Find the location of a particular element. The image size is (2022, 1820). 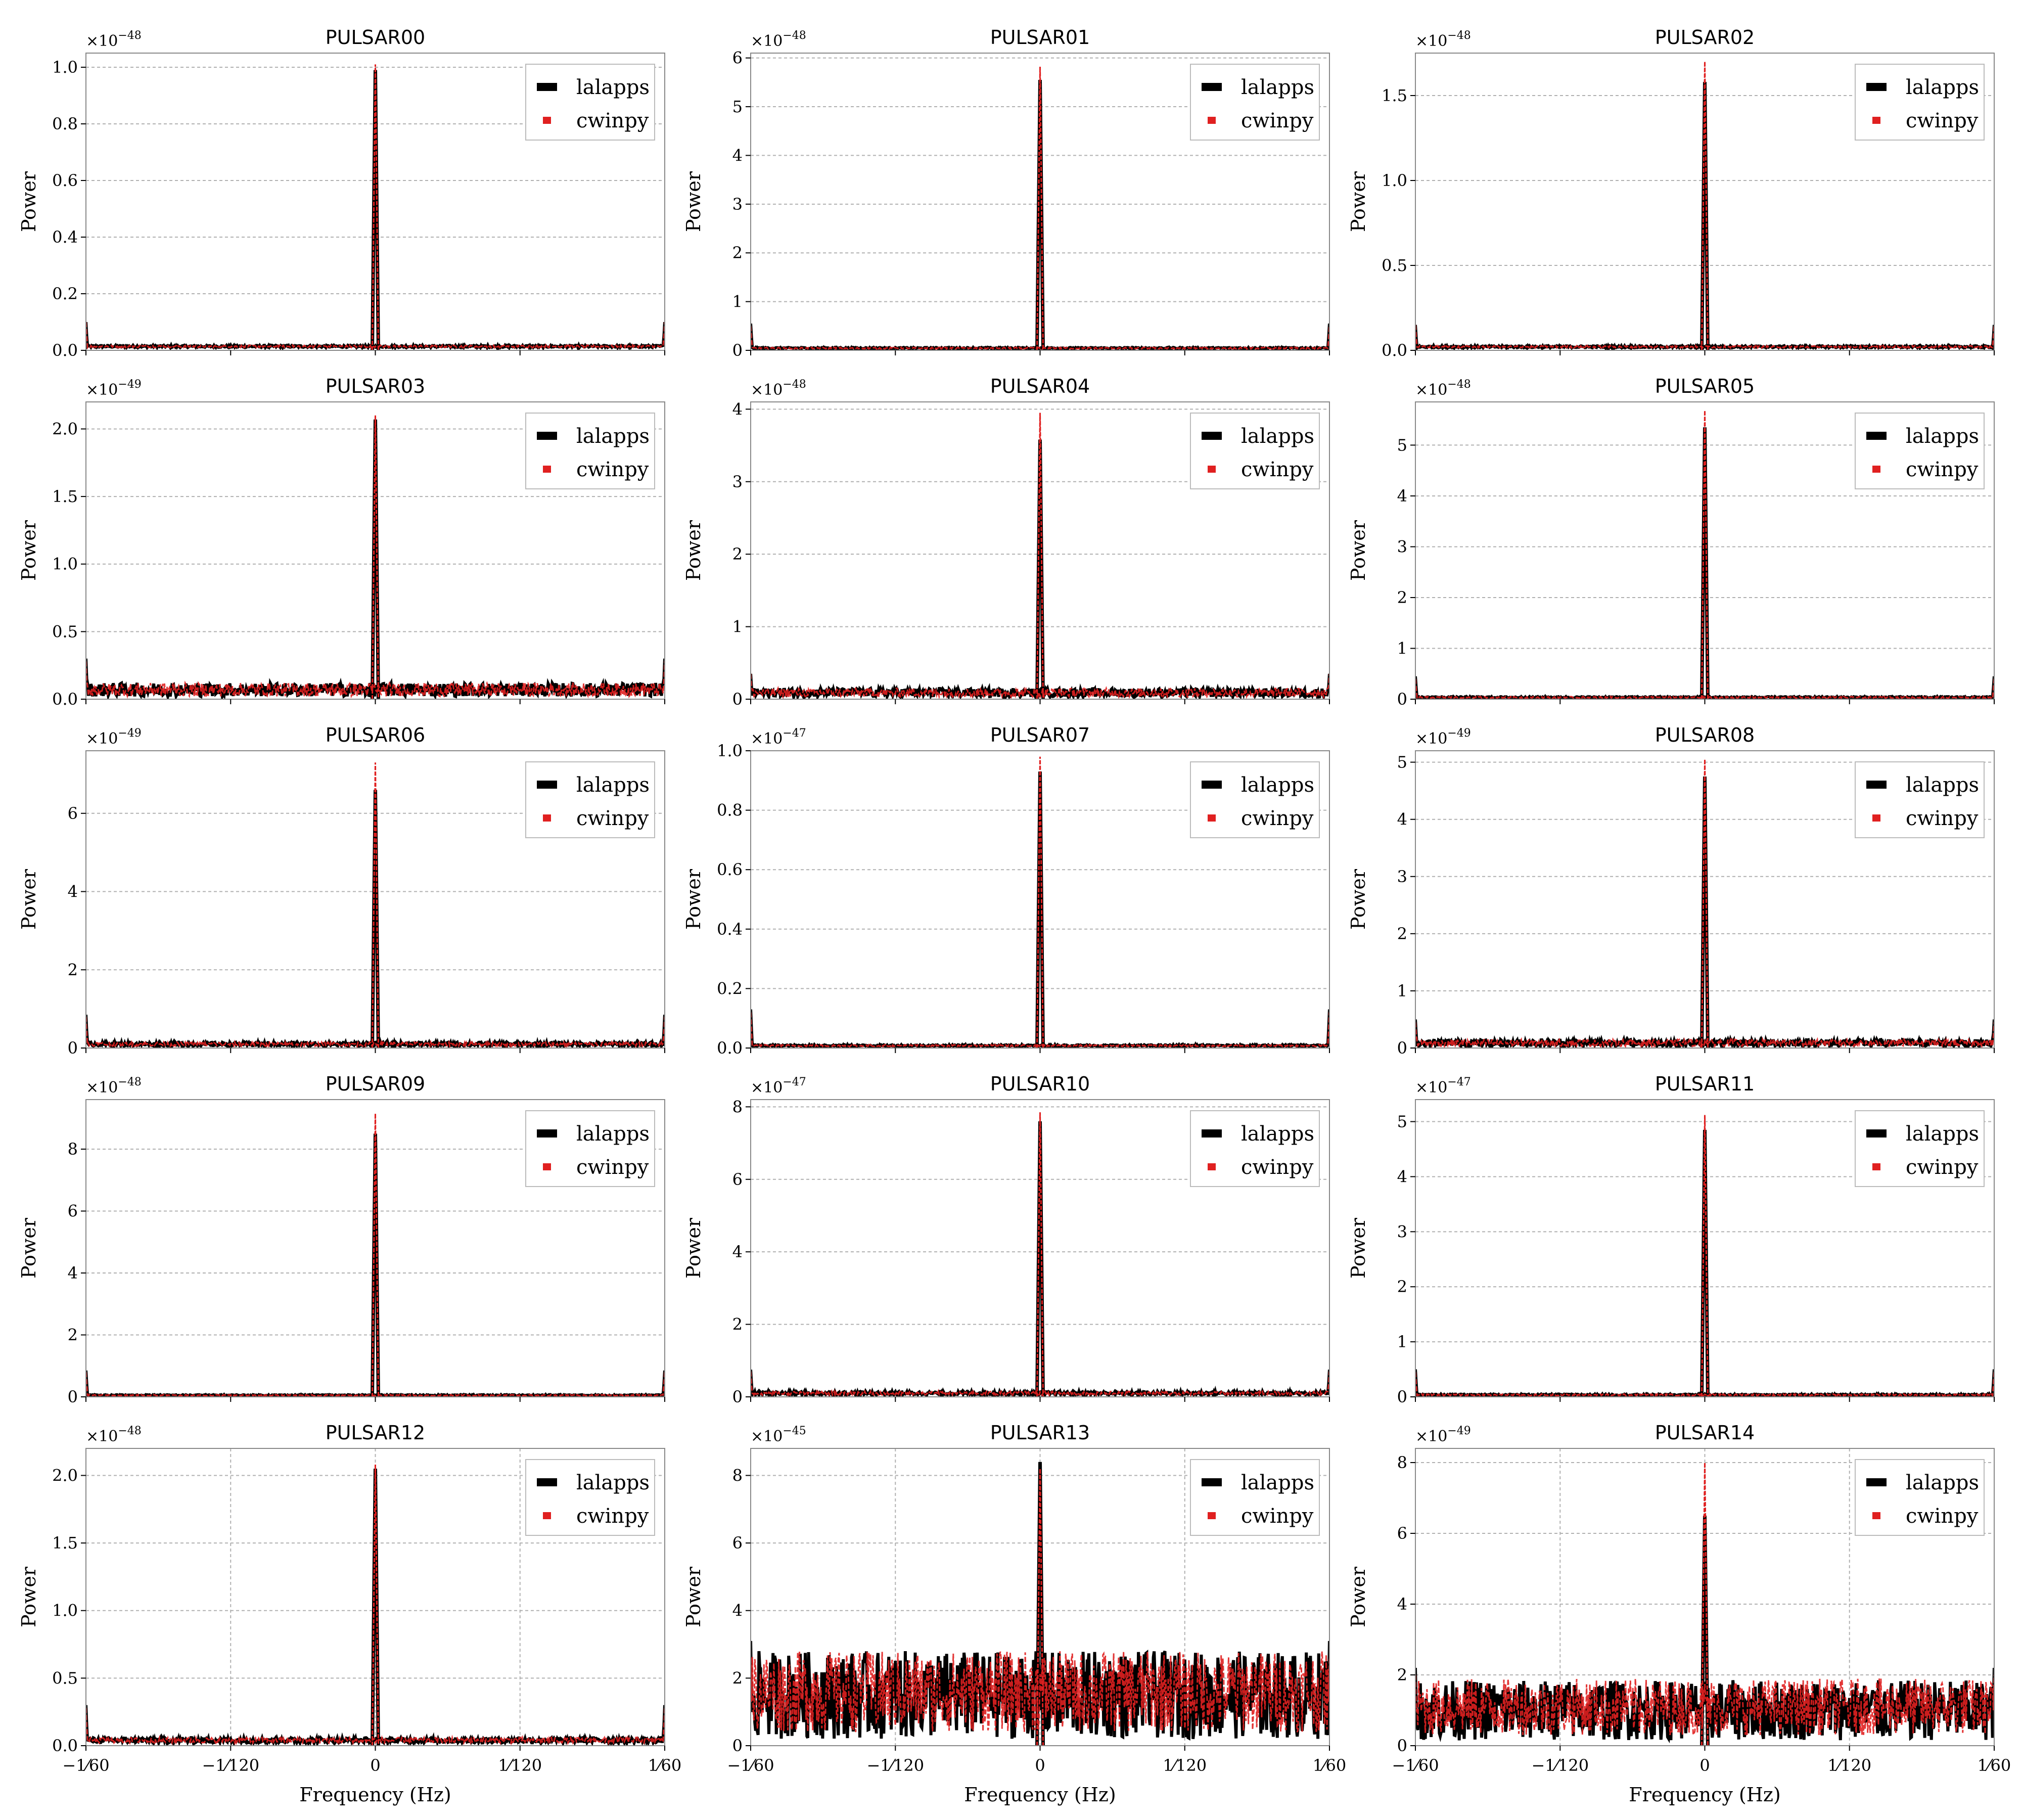

y-tick-label: 0.0 is located at coordinates (730, 1048).